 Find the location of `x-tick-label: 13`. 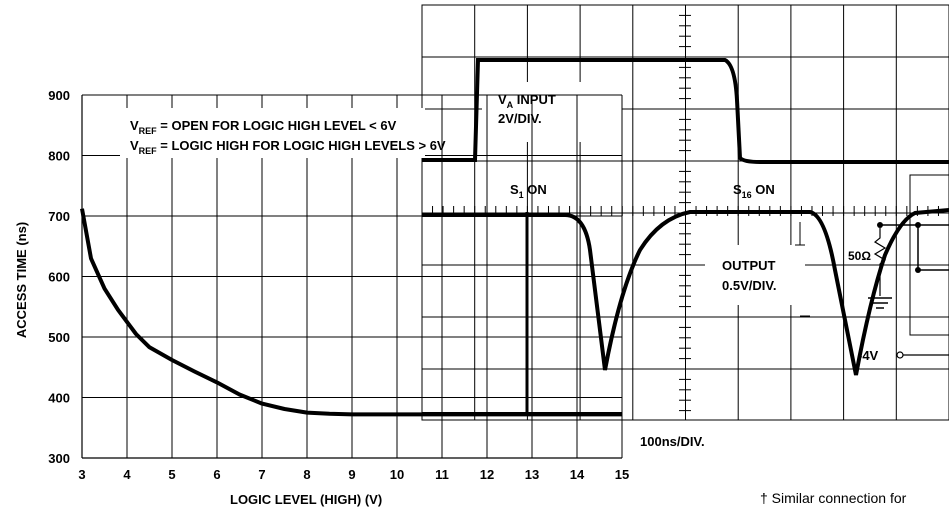

x-tick-label: 13 is located at coordinates (532, 474).